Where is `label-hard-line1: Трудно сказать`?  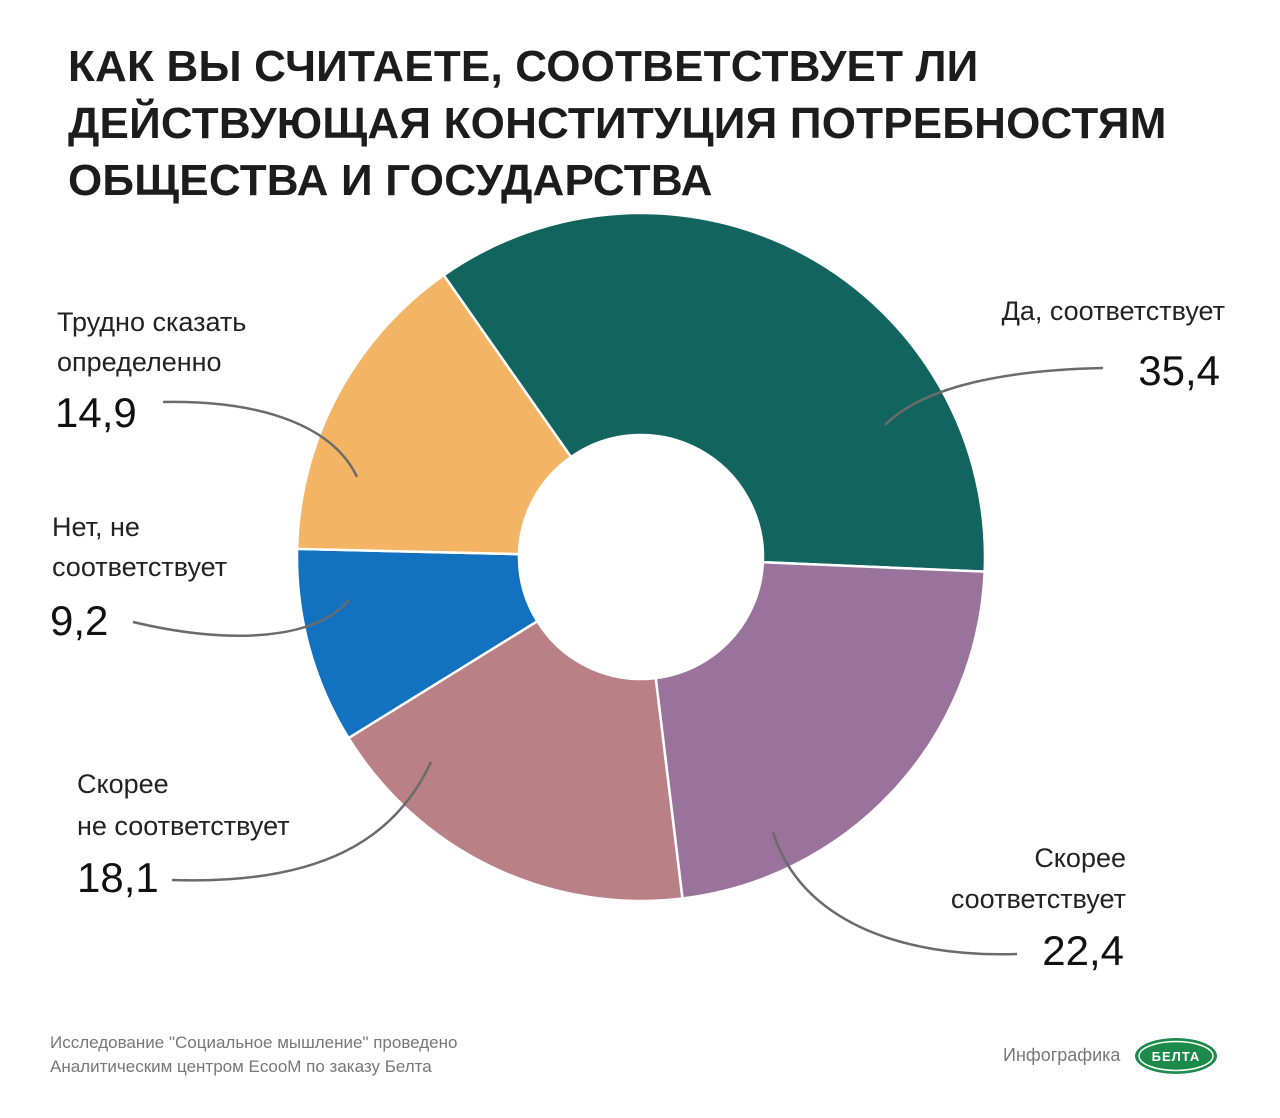
label-hard-line1: Трудно сказать is located at coordinates (152, 322).